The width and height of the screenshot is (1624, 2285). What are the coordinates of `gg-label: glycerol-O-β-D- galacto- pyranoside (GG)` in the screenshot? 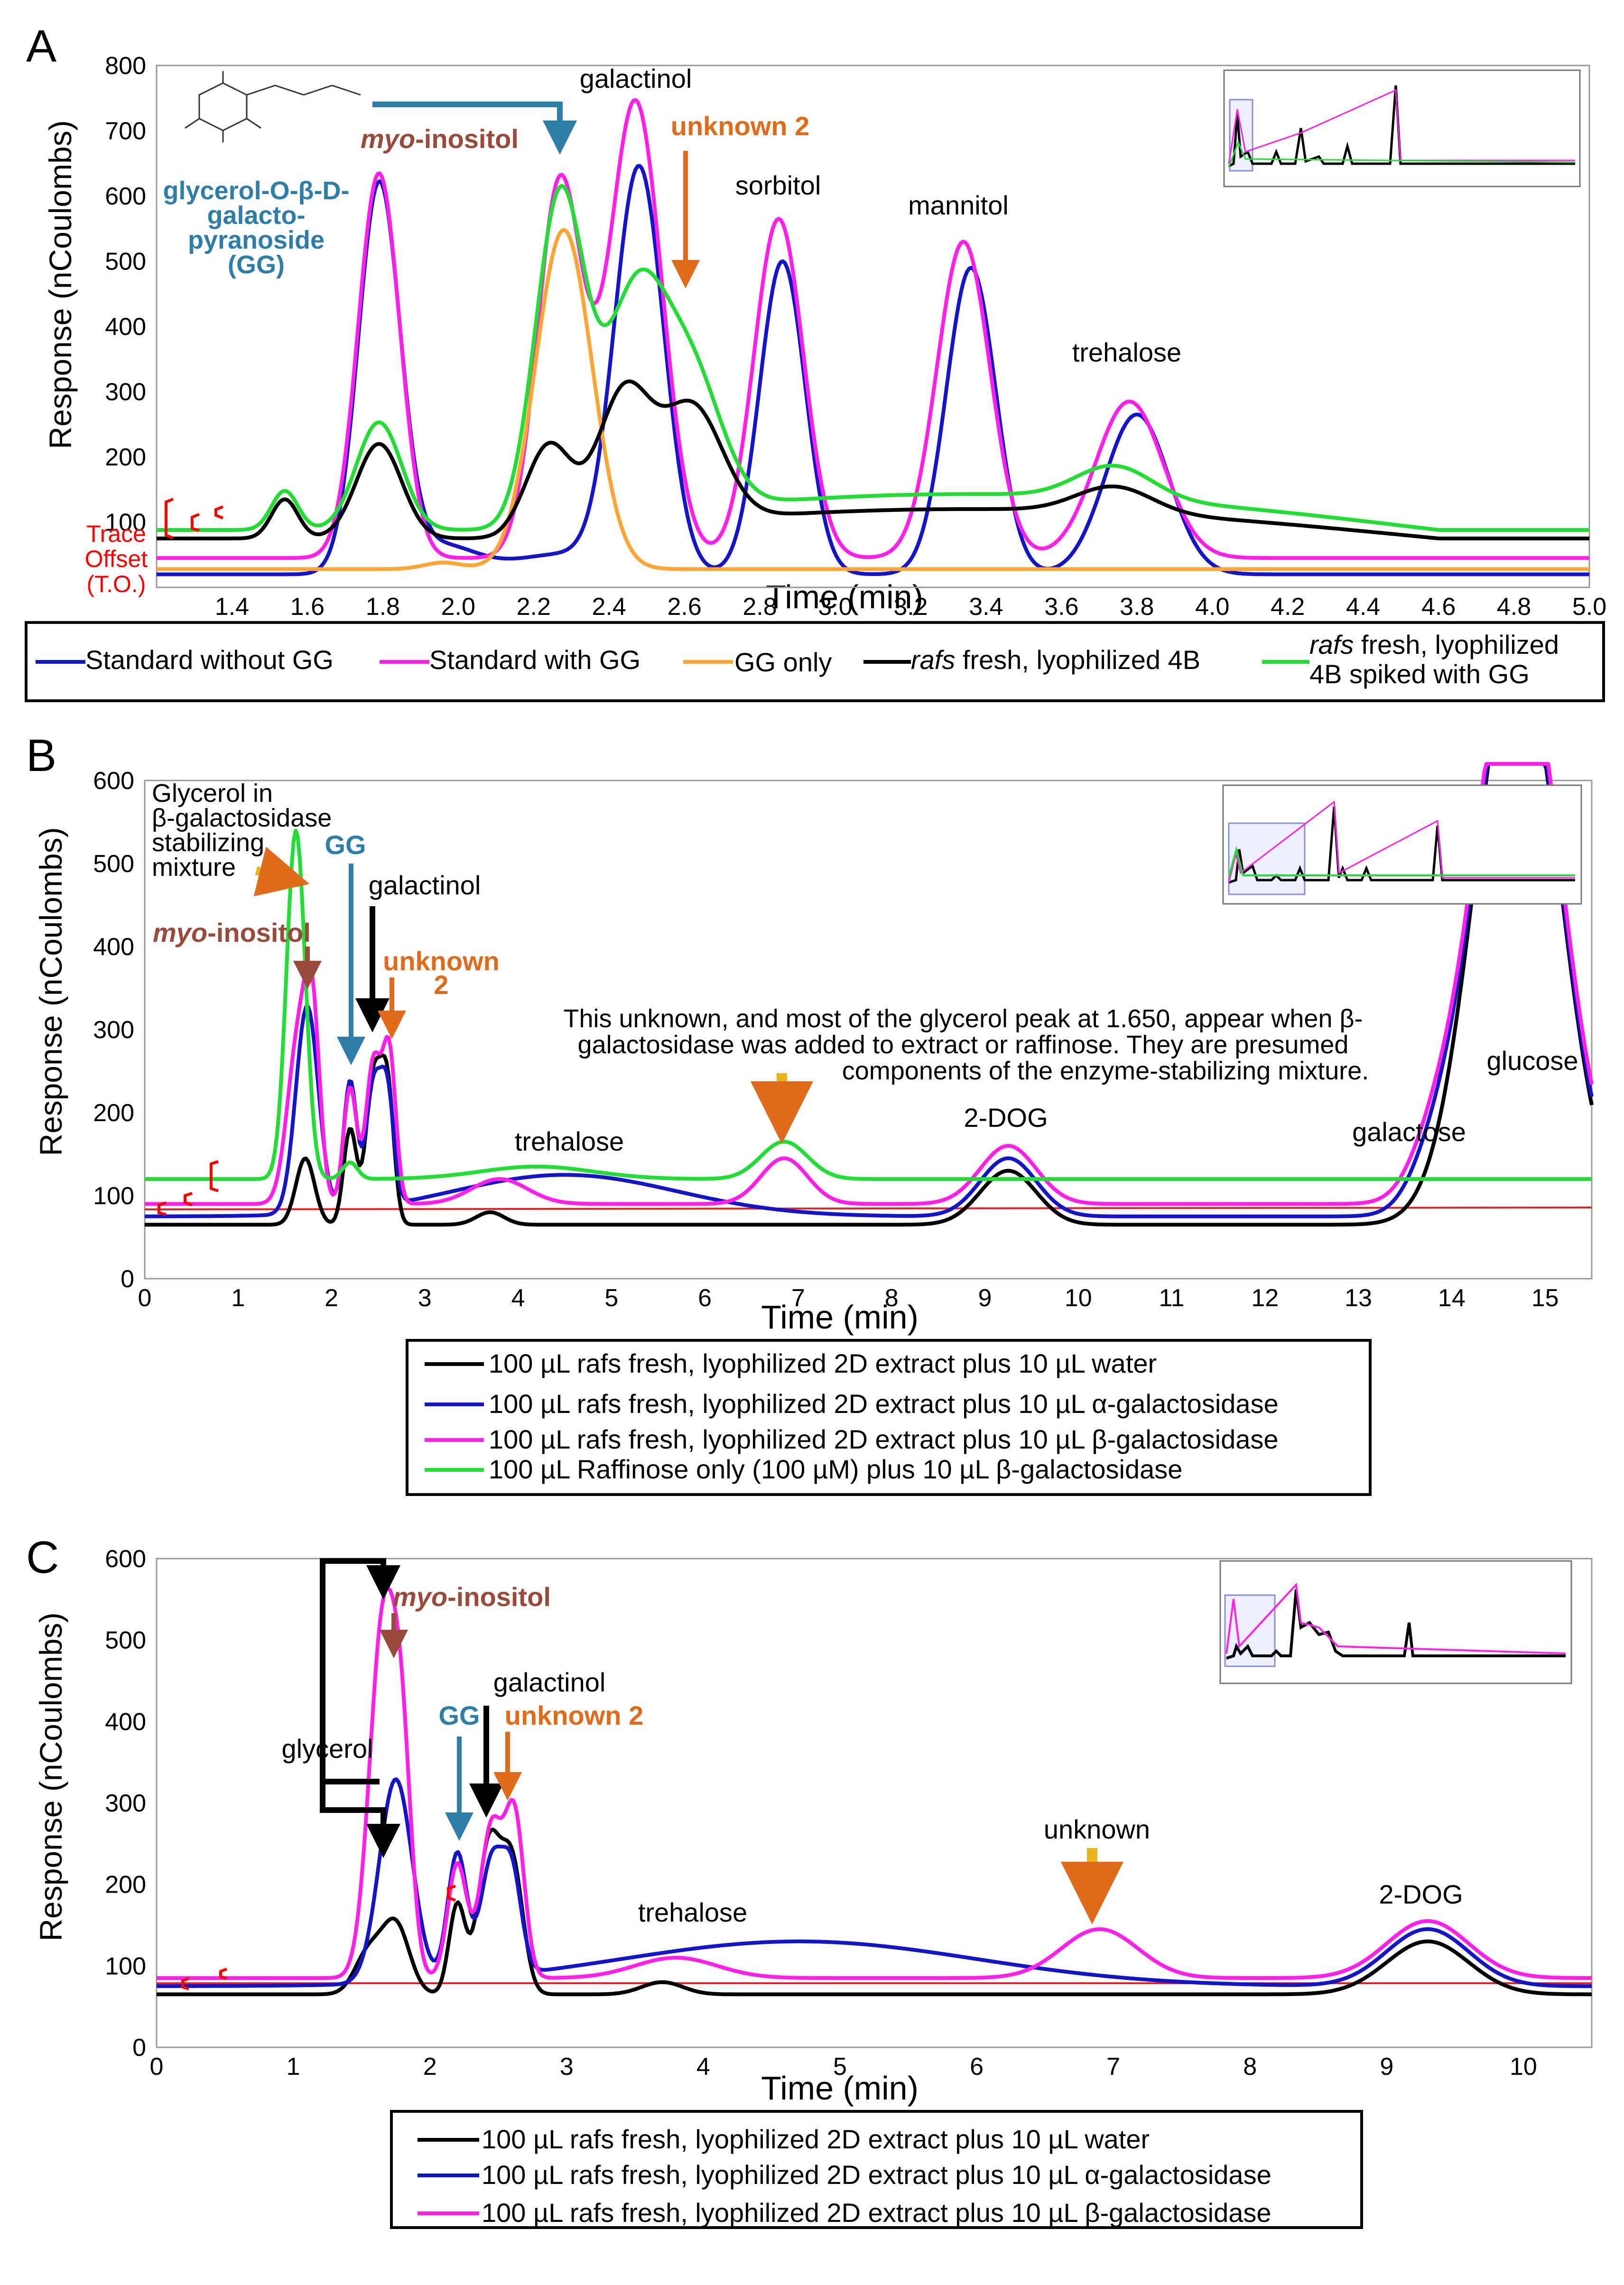 It's located at (257, 227).